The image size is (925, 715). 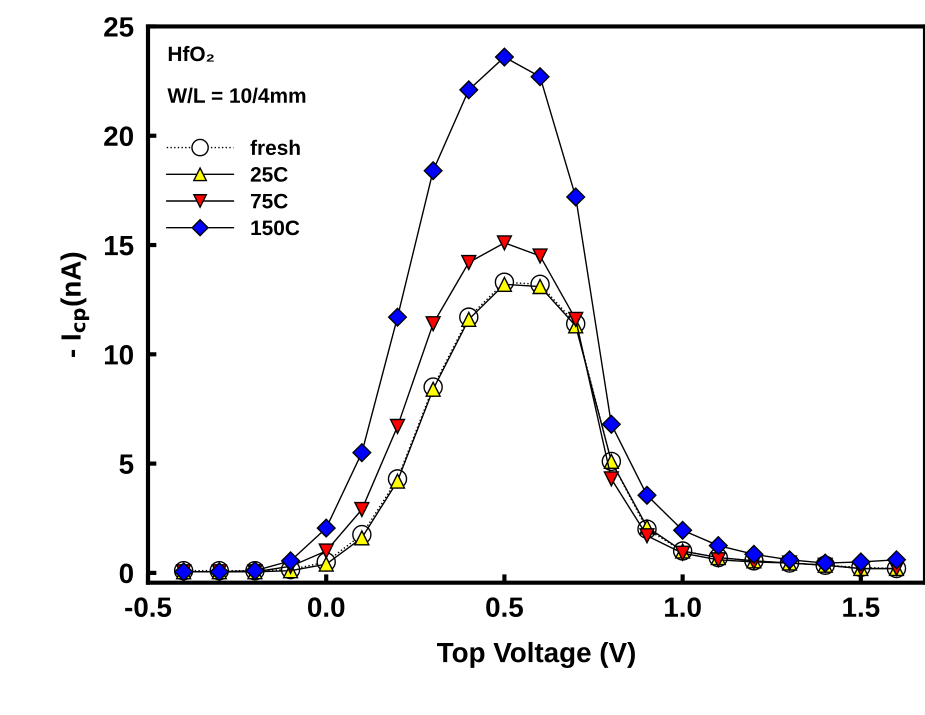 I want to click on y-tick-label: 20, so click(x=118, y=136).